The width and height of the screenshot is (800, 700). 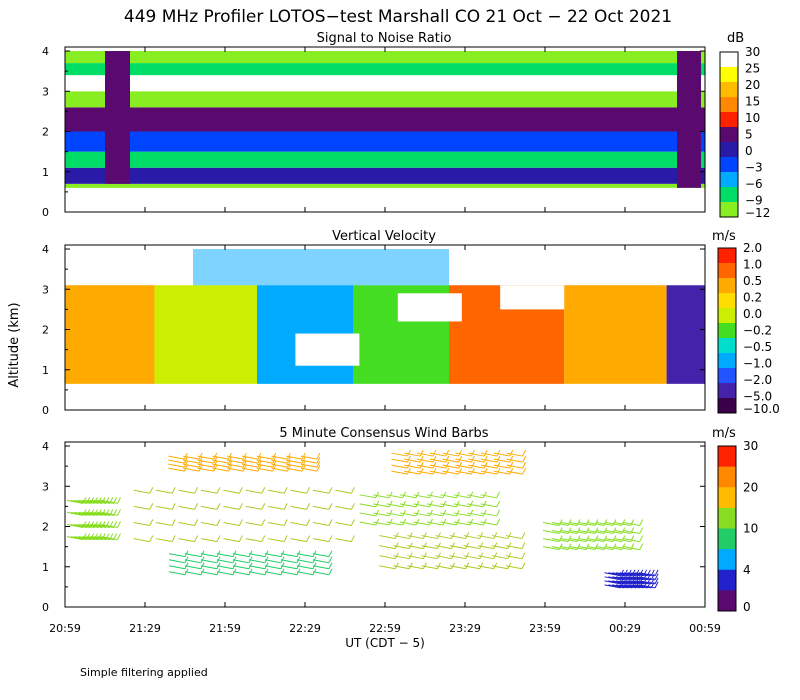 What do you see at coordinates (689, 119) in the screenshot?
I see `snr-column-right` at bounding box center [689, 119].